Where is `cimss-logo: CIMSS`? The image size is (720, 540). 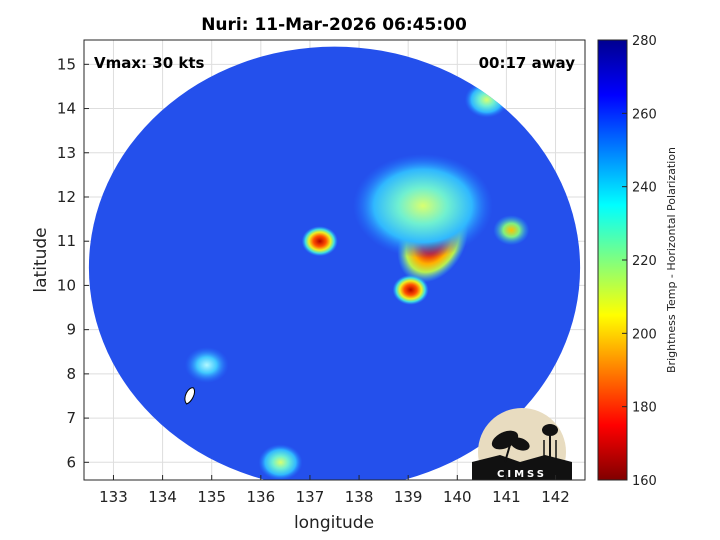
cimss-logo: CIMSS is located at coordinates (522, 444).